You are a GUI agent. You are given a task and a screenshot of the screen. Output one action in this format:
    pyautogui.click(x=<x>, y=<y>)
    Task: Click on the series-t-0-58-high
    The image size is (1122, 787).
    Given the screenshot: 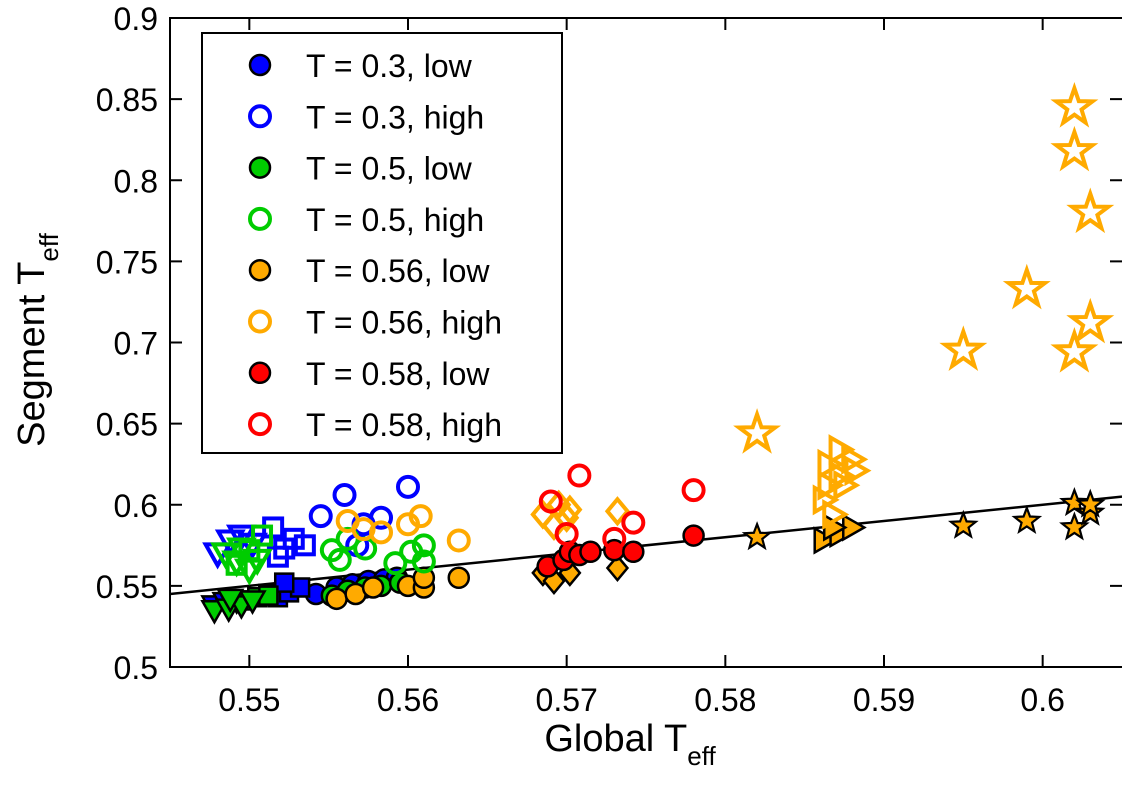 What is the action you would take?
    pyautogui.click(x=622, y=507)
    